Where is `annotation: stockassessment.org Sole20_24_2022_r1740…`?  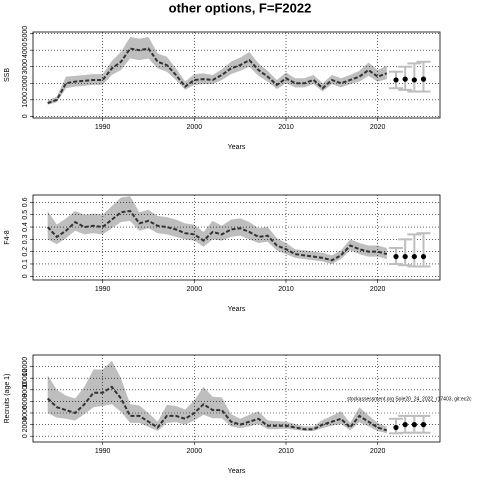 annotation: stockassessment.org Sole20_24_2022_r1740… is located at coordinates (409, 399).